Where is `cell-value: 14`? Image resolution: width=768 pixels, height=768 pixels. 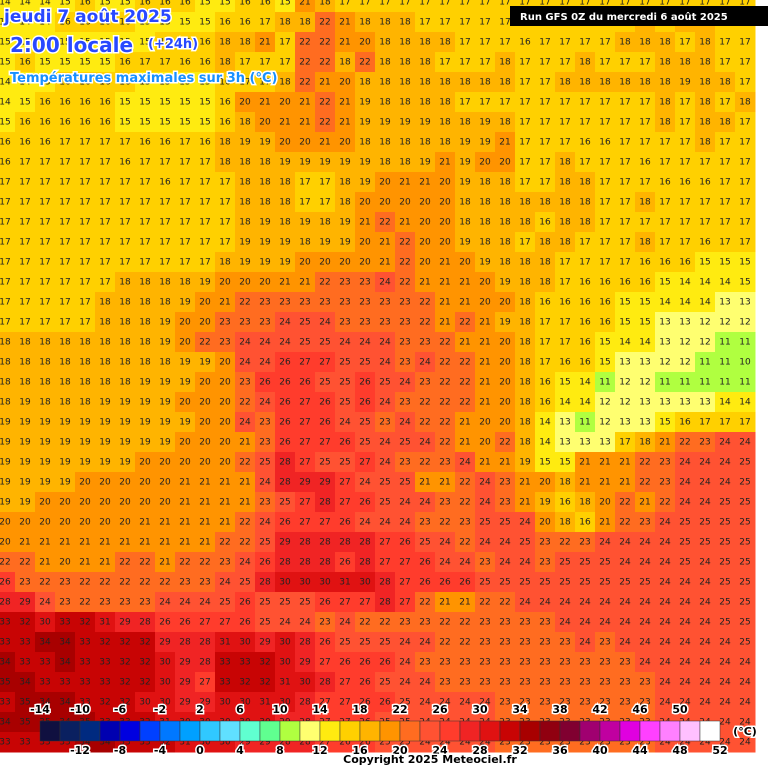
cell-value: 14 is located at coordinates (745, 403).